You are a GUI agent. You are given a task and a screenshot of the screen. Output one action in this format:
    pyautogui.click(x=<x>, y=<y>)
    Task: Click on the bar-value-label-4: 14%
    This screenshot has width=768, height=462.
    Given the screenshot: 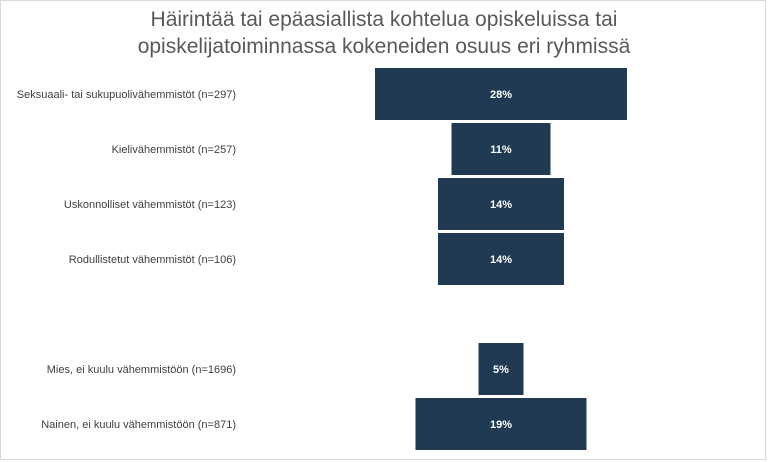 What is the action you would take?
    pyautogui.click(x=501, y=260)
    